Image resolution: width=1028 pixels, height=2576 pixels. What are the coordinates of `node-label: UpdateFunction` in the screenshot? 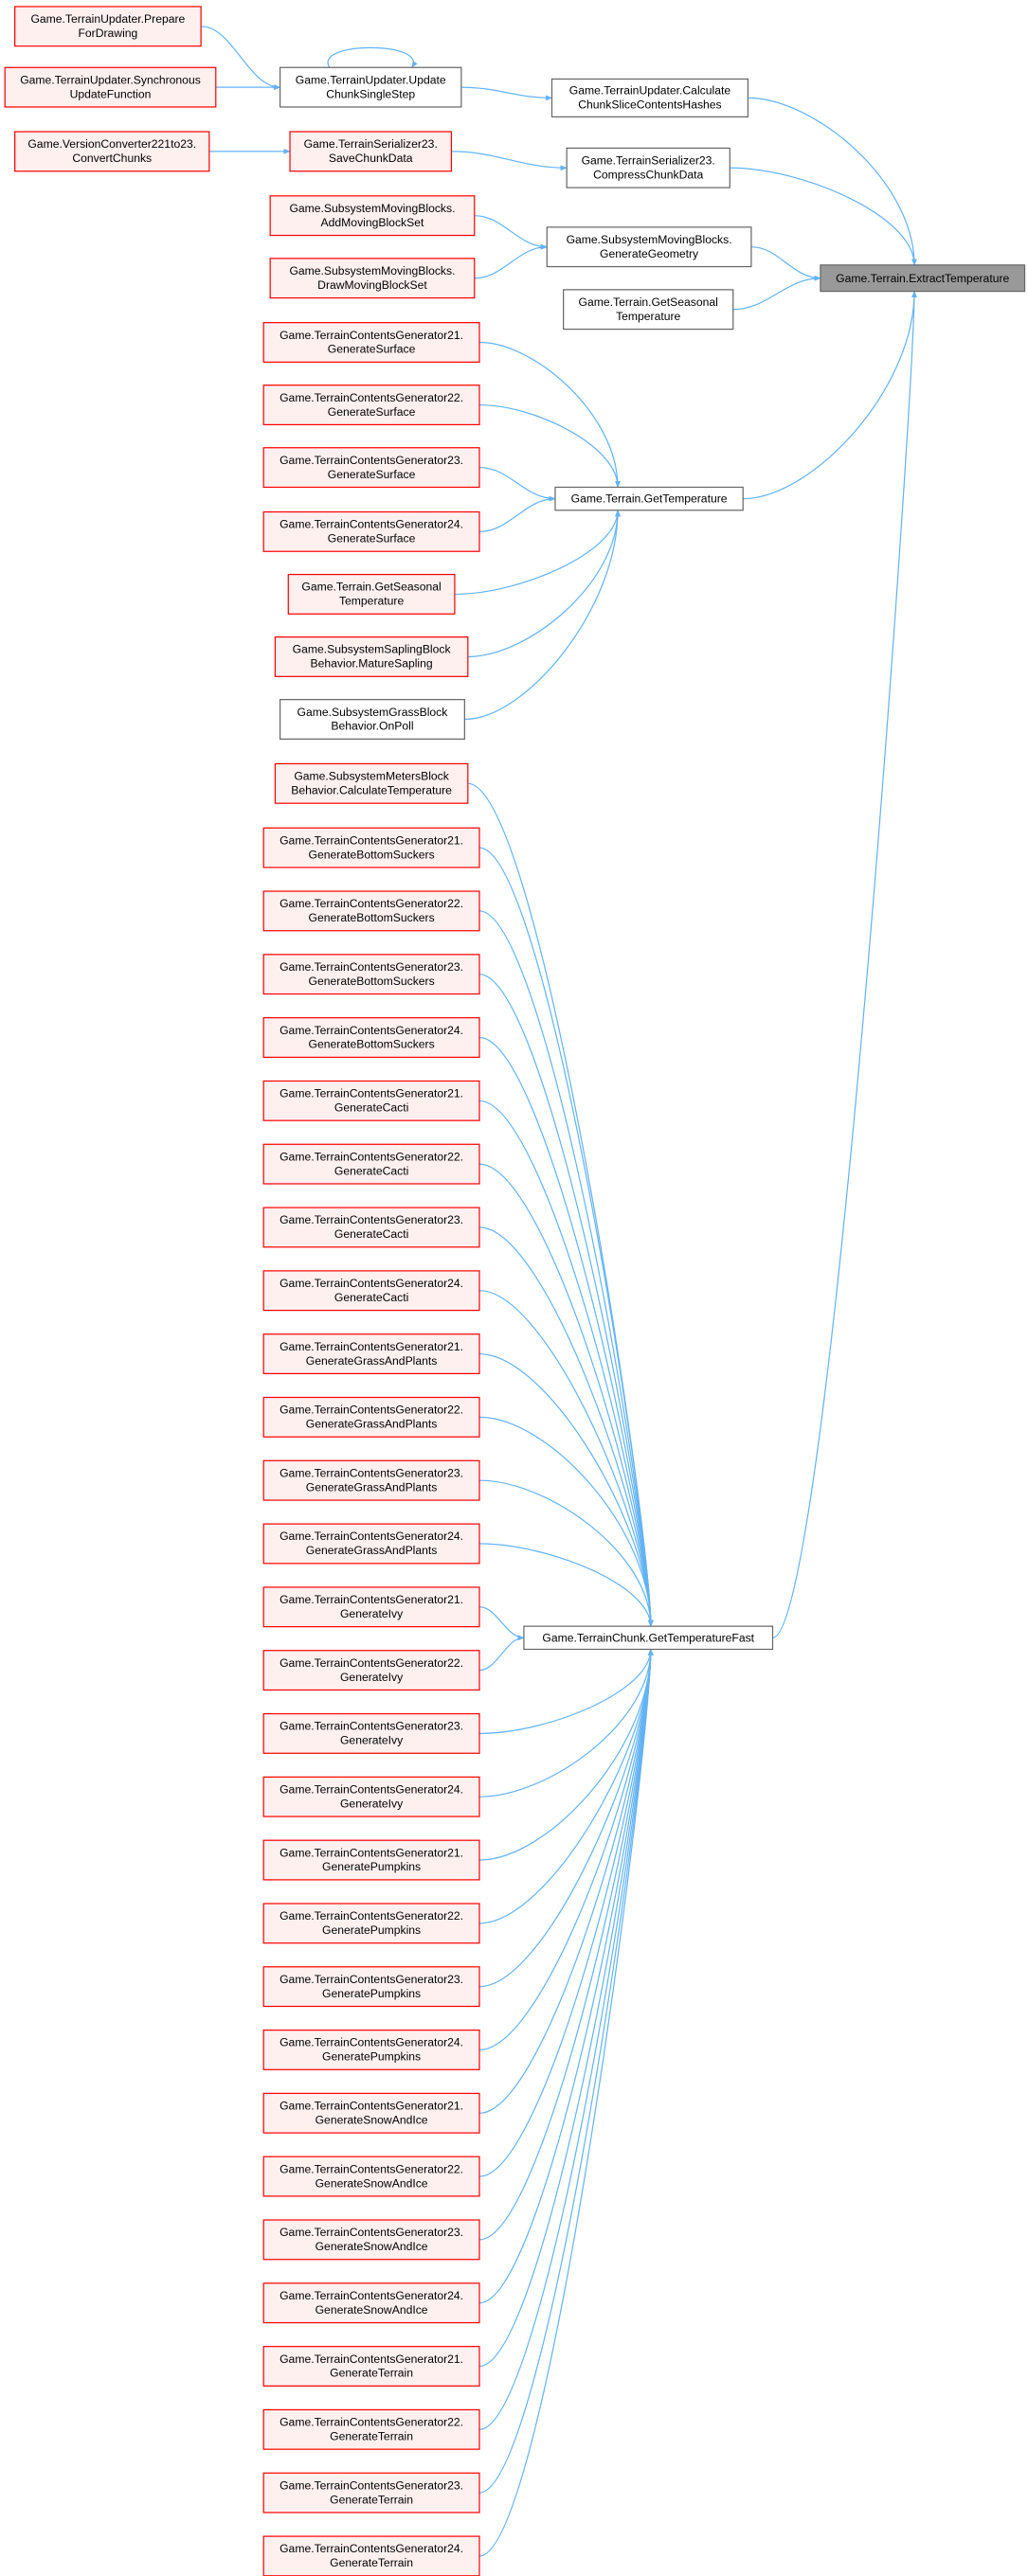 It's located at (111, 93).